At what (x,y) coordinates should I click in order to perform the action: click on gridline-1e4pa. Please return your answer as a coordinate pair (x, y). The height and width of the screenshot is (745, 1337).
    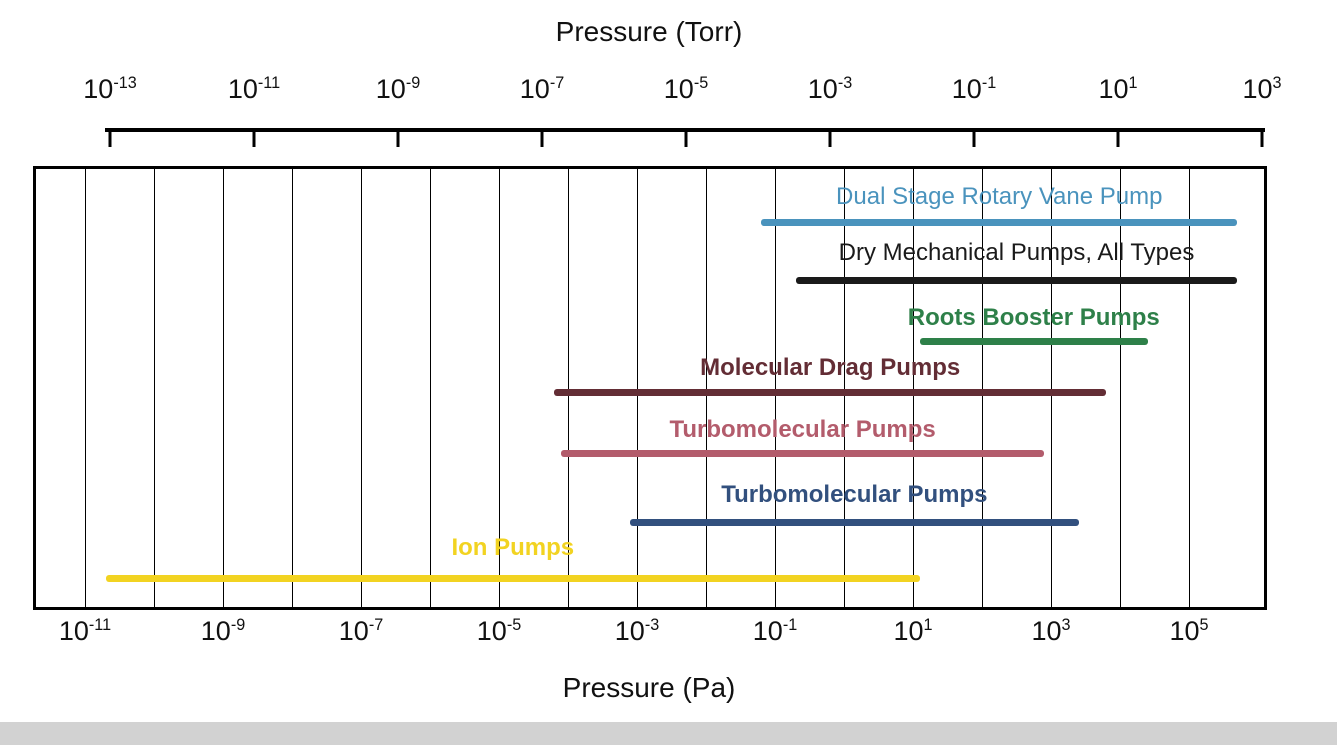
    Looking at the image, I should click on (1120, 388).